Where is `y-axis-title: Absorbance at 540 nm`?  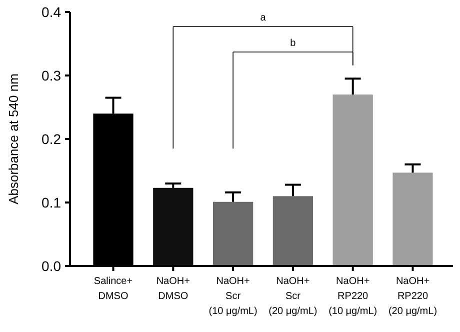
y-axis-title: Absorbance at 540 nm is located at coordinates (13, 139).